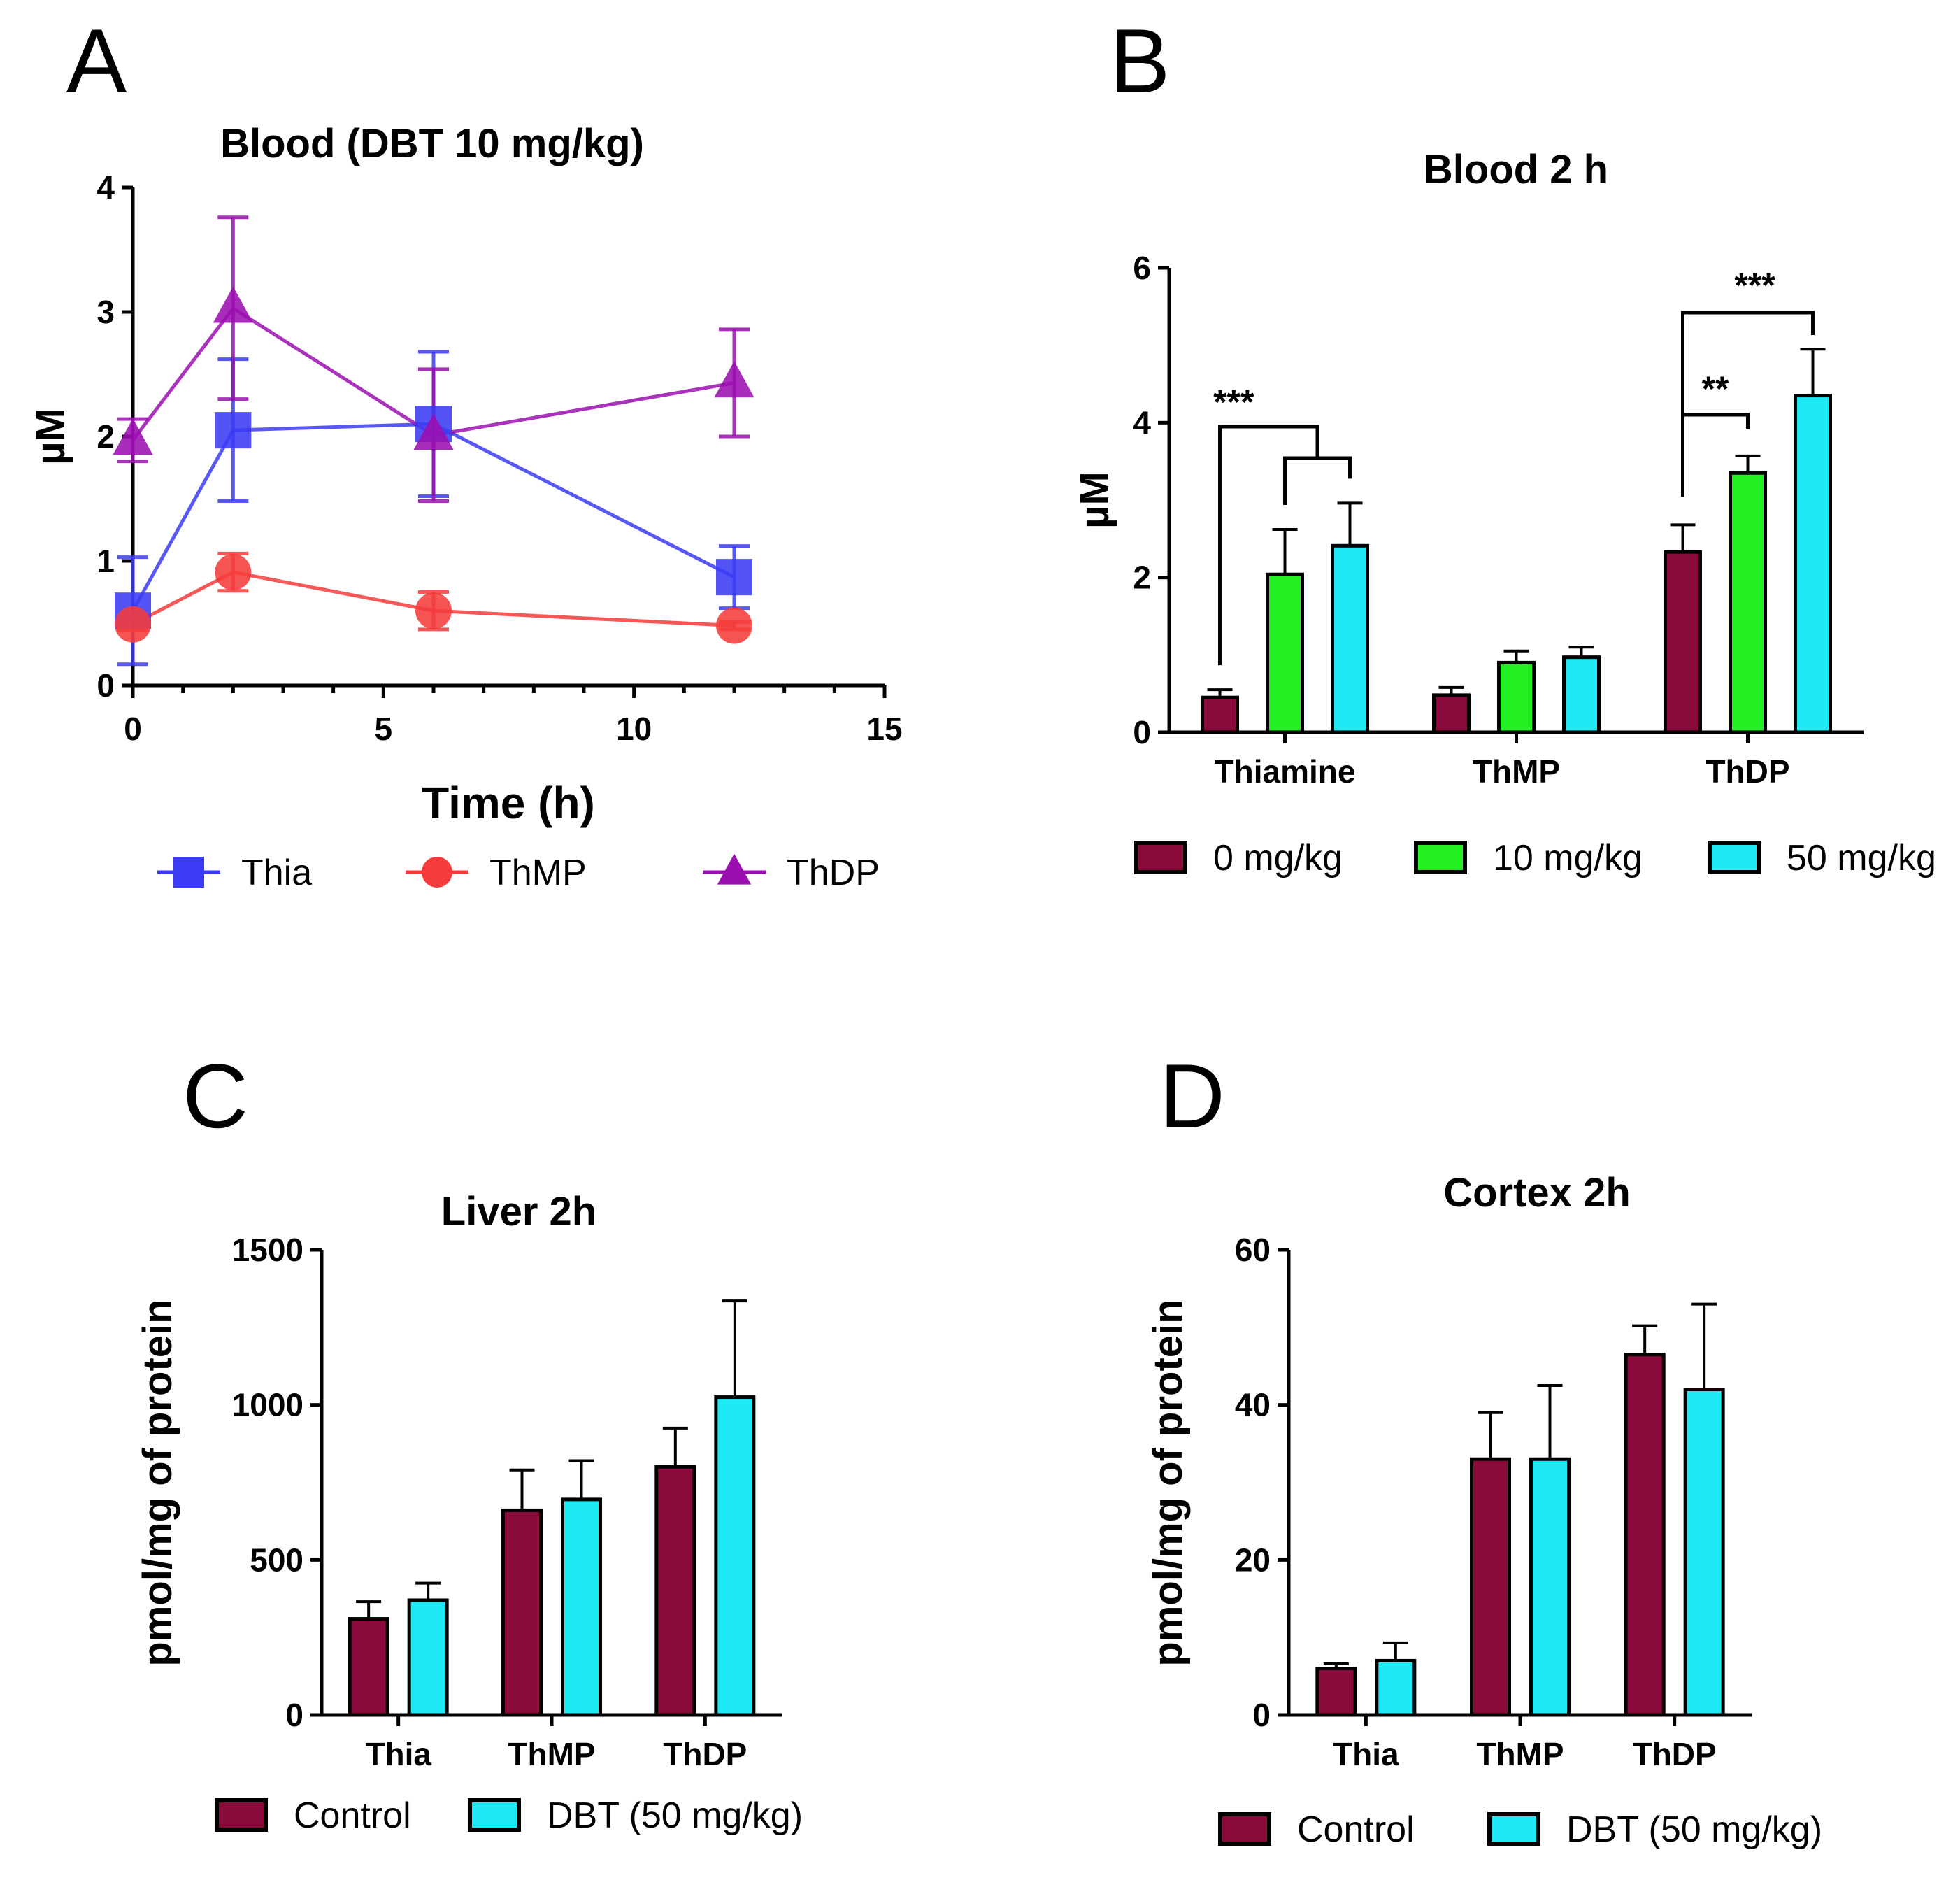 This screenshot has height=1880, width=1960. What do you see at coordinates (634, 729) in the screenshot?
I see `x-tick-label: 10` at bounding box center [634, 729].